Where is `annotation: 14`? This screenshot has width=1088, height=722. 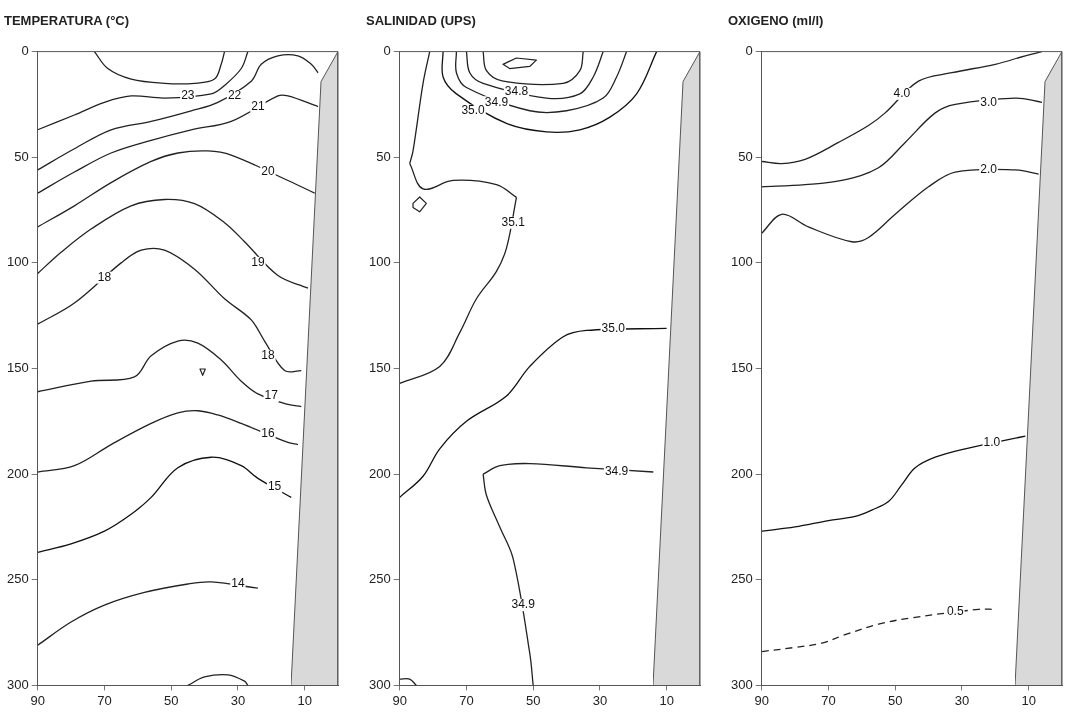
annotation: 14 is located at coordinates (238, 583).